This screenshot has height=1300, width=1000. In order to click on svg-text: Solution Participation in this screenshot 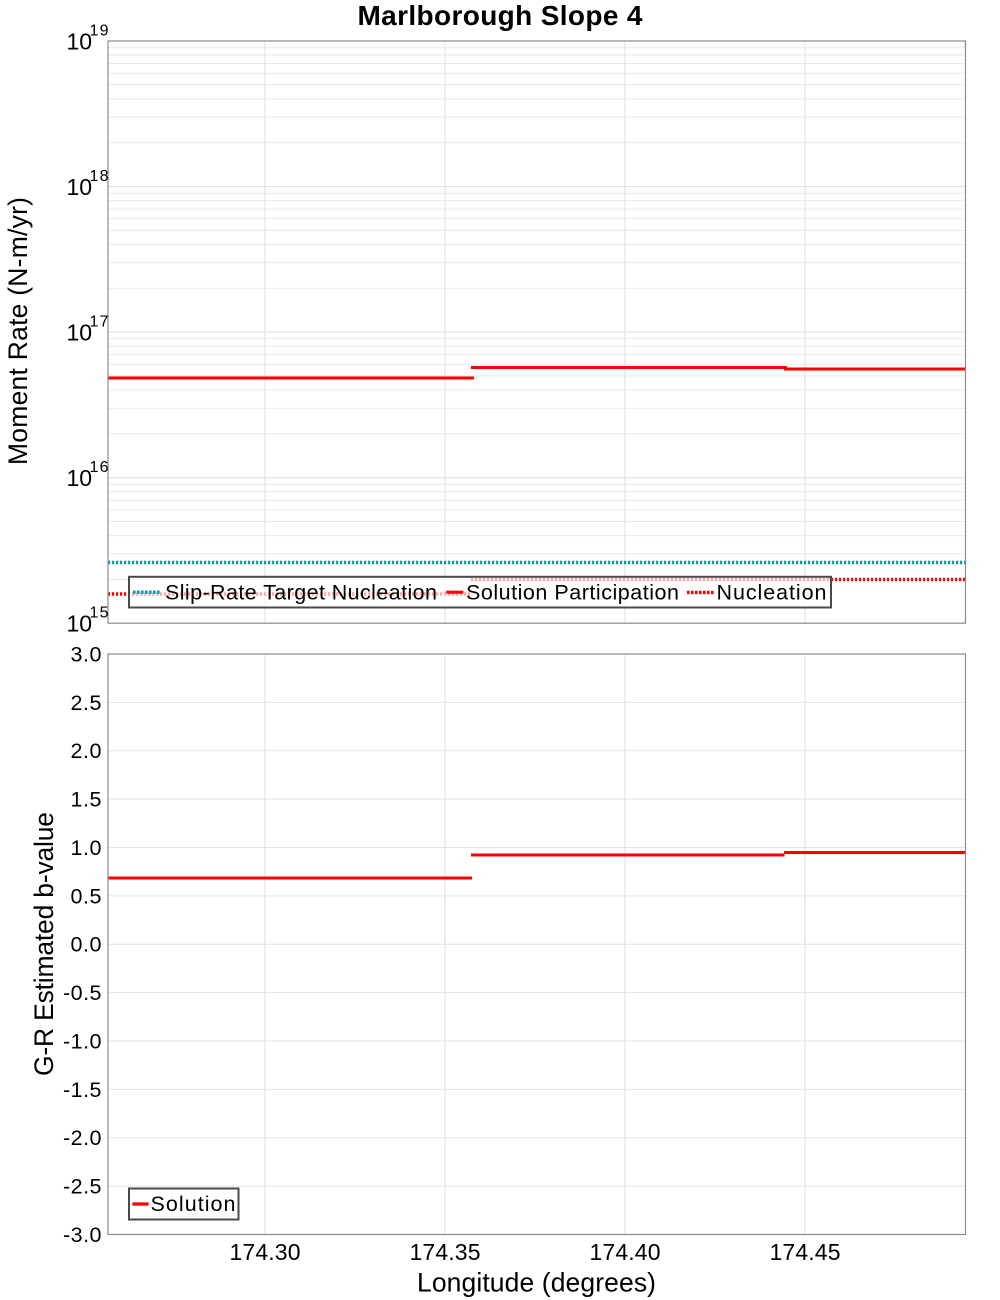, I will do `click(572, 593)`.